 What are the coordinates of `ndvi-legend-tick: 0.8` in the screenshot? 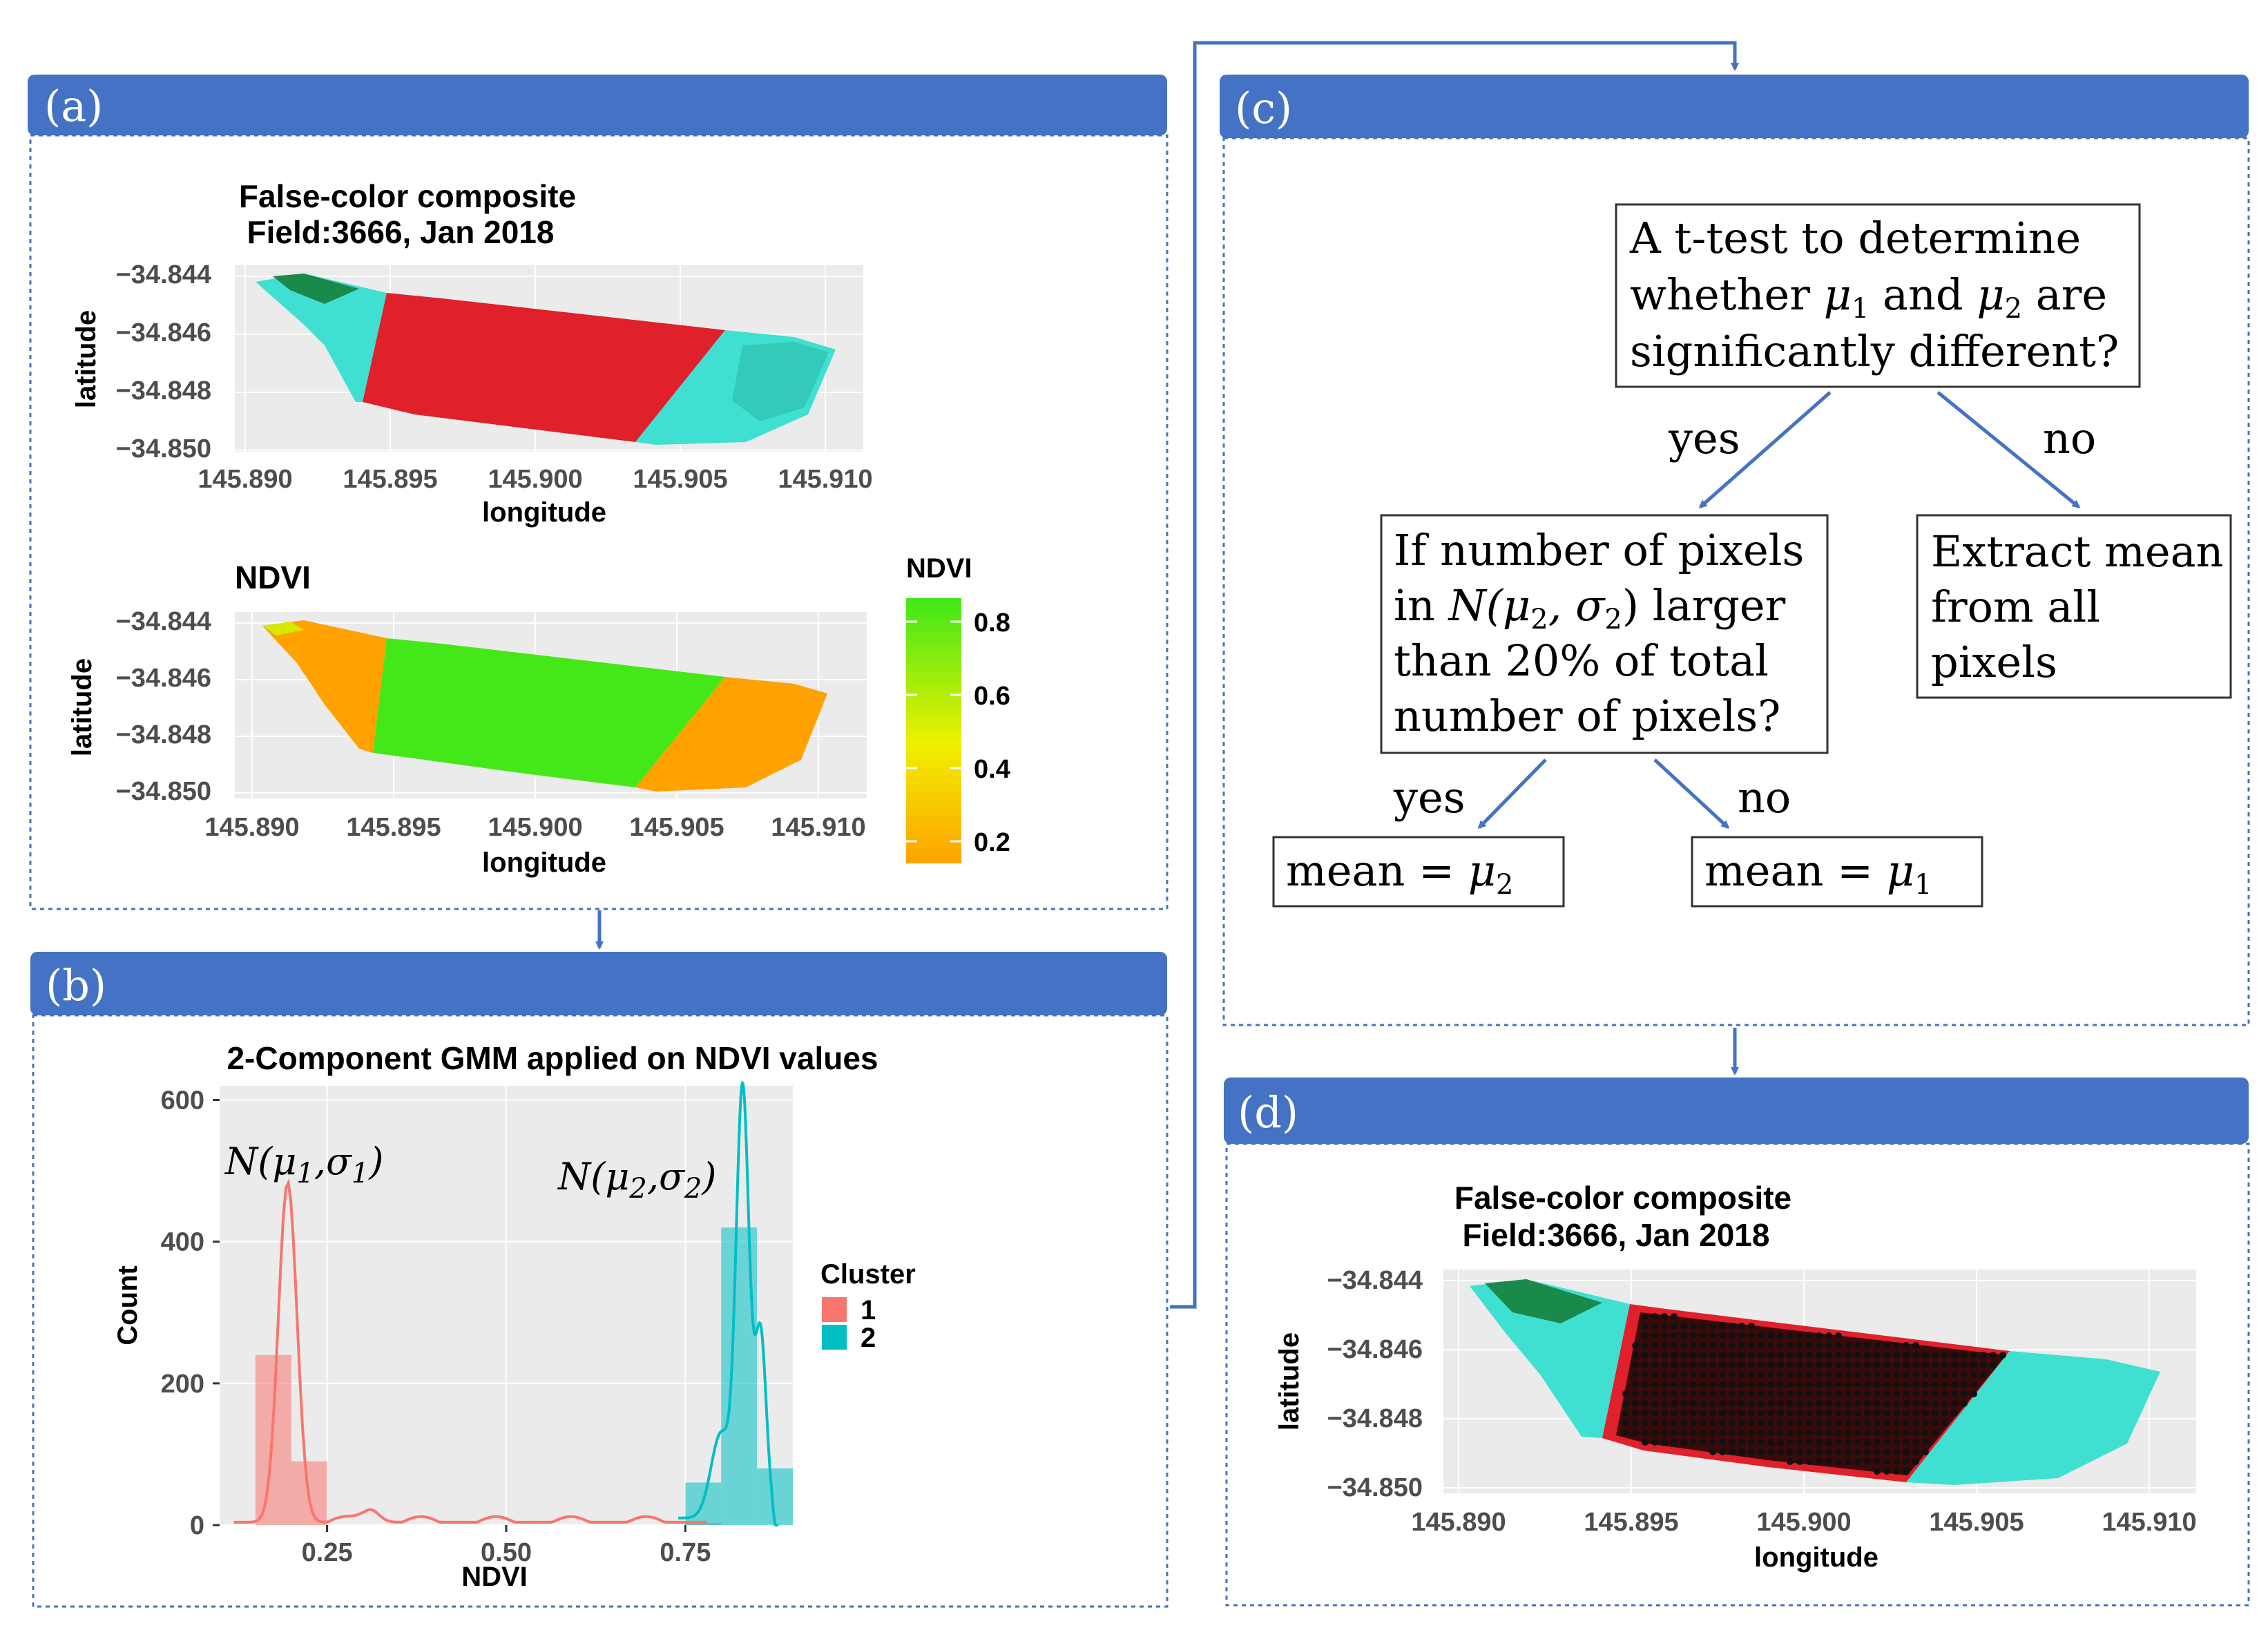 It's located at (992, 623).